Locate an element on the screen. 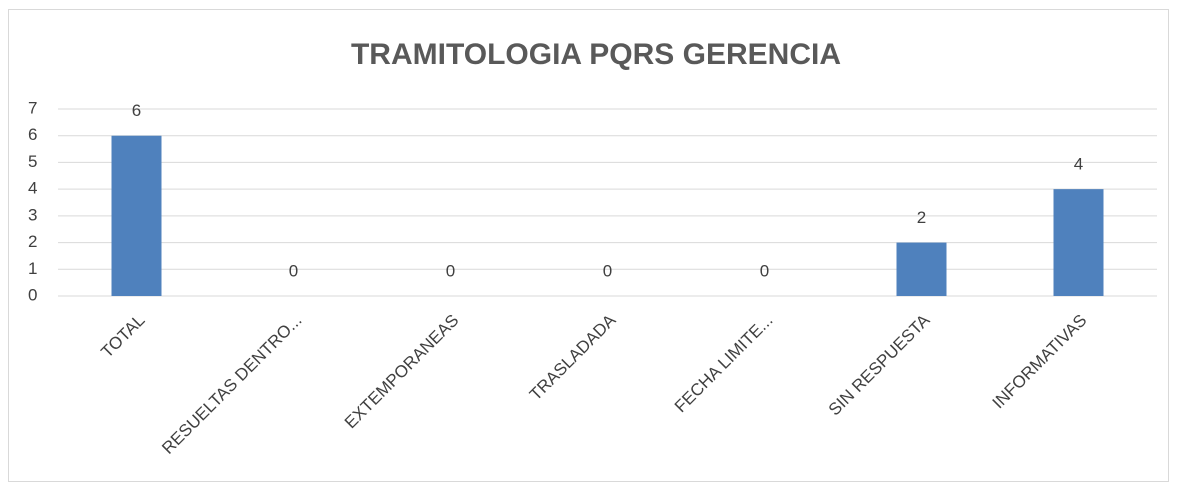 The width and height of the screenshot is (1177, 483). y-tick-label: 0 is located at coordinates (32, 294).